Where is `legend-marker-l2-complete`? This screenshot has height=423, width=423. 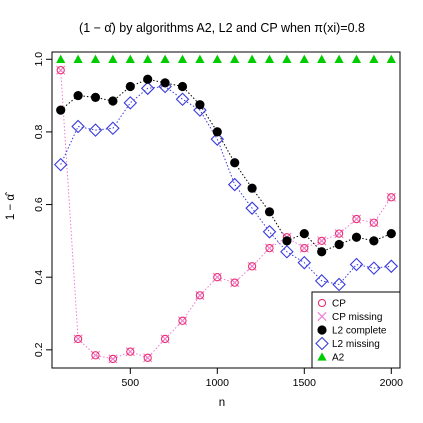
legend-marker-l2-complete is located at coordinates (322, 330).